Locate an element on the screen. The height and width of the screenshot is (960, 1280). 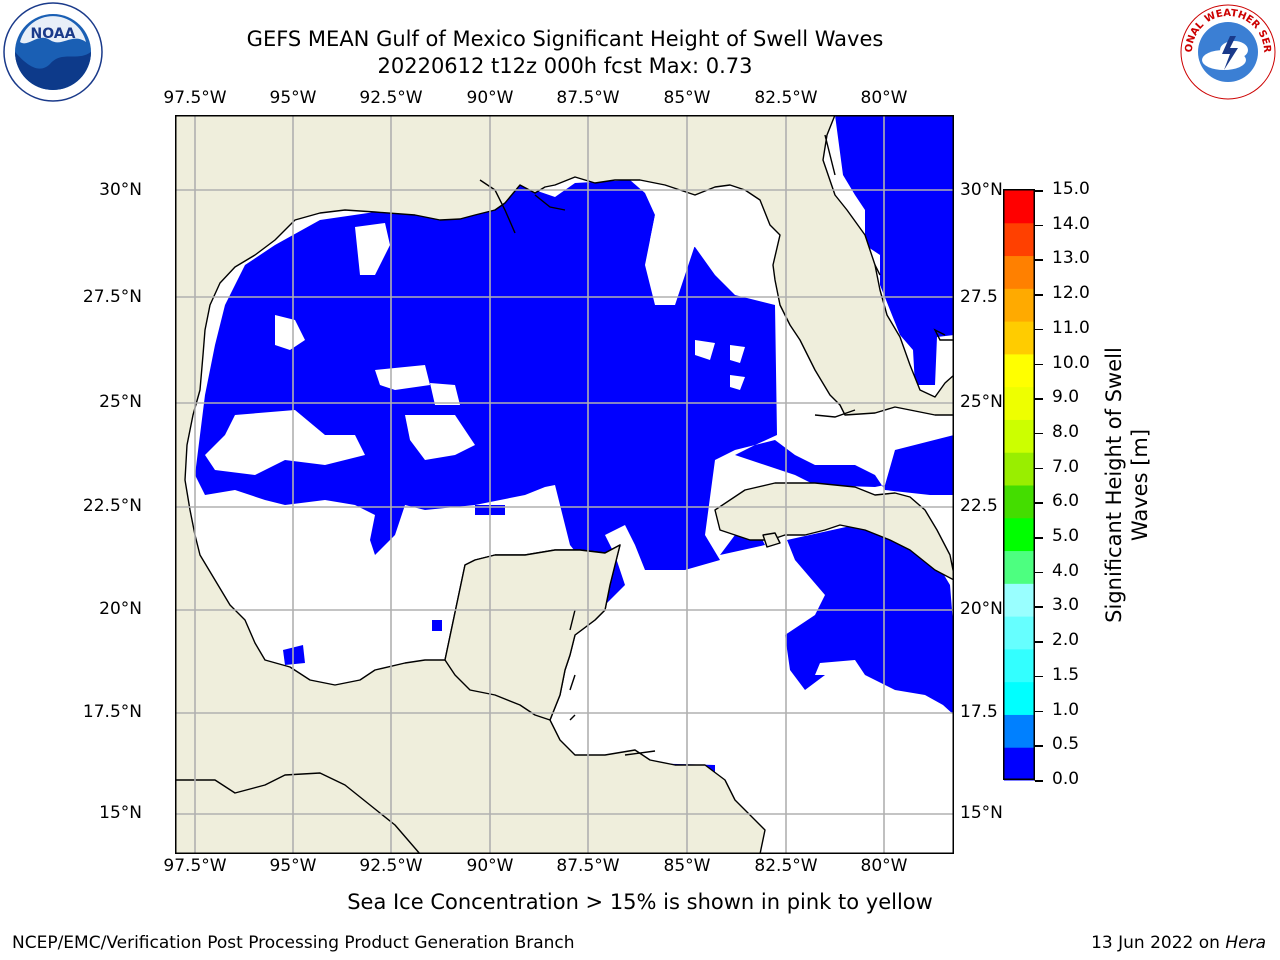
lat-label-right: 25°N is located at coordinates (981, 402).